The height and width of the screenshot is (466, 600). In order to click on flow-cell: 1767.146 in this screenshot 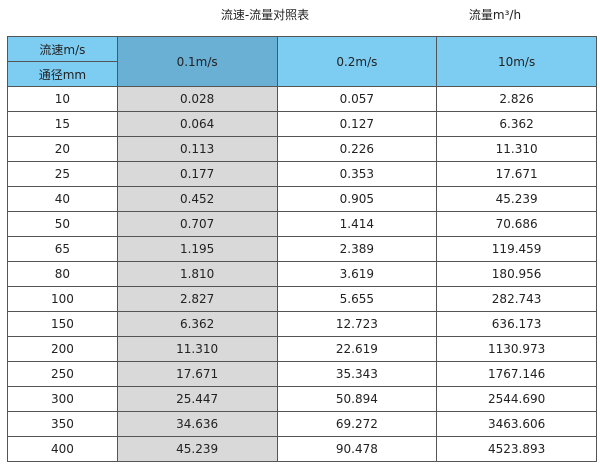, I will do `click(516, 374)`.